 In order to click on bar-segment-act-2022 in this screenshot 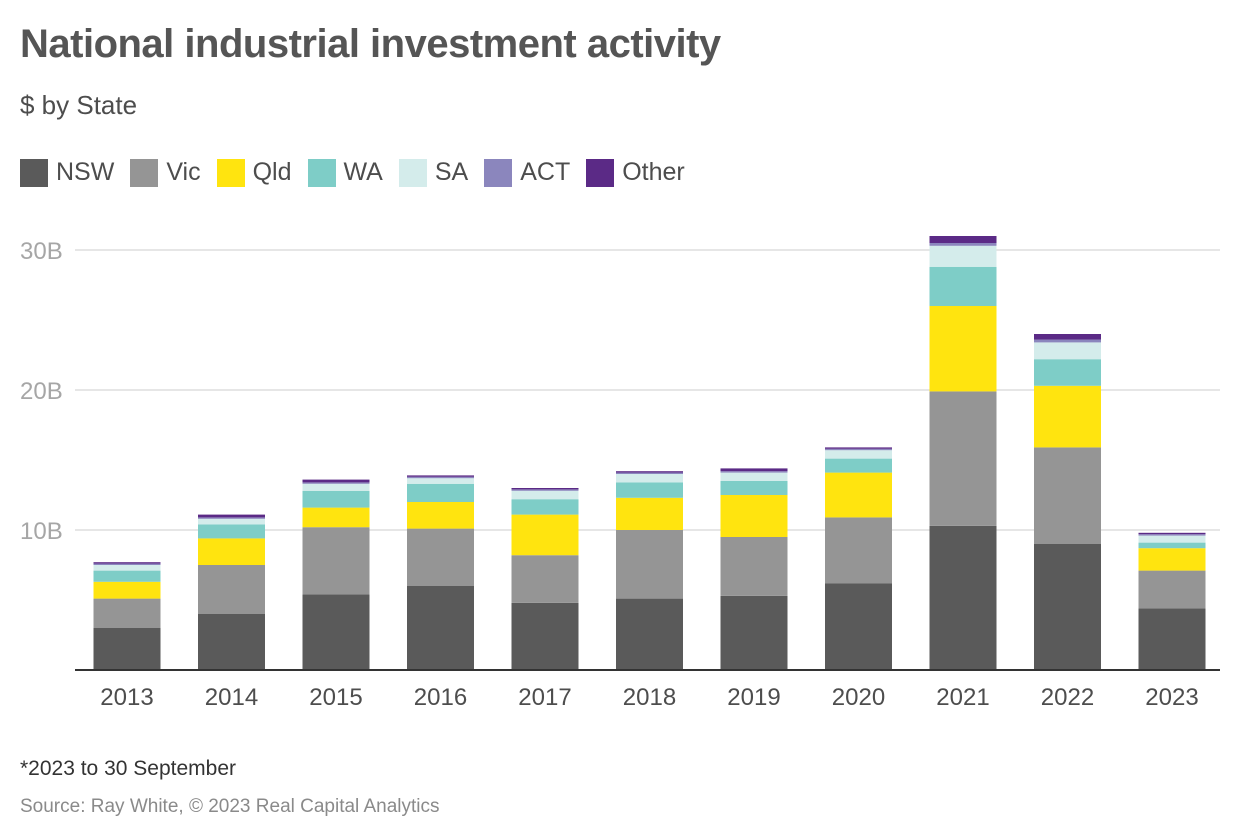, I will do `click(1067, 341)`.